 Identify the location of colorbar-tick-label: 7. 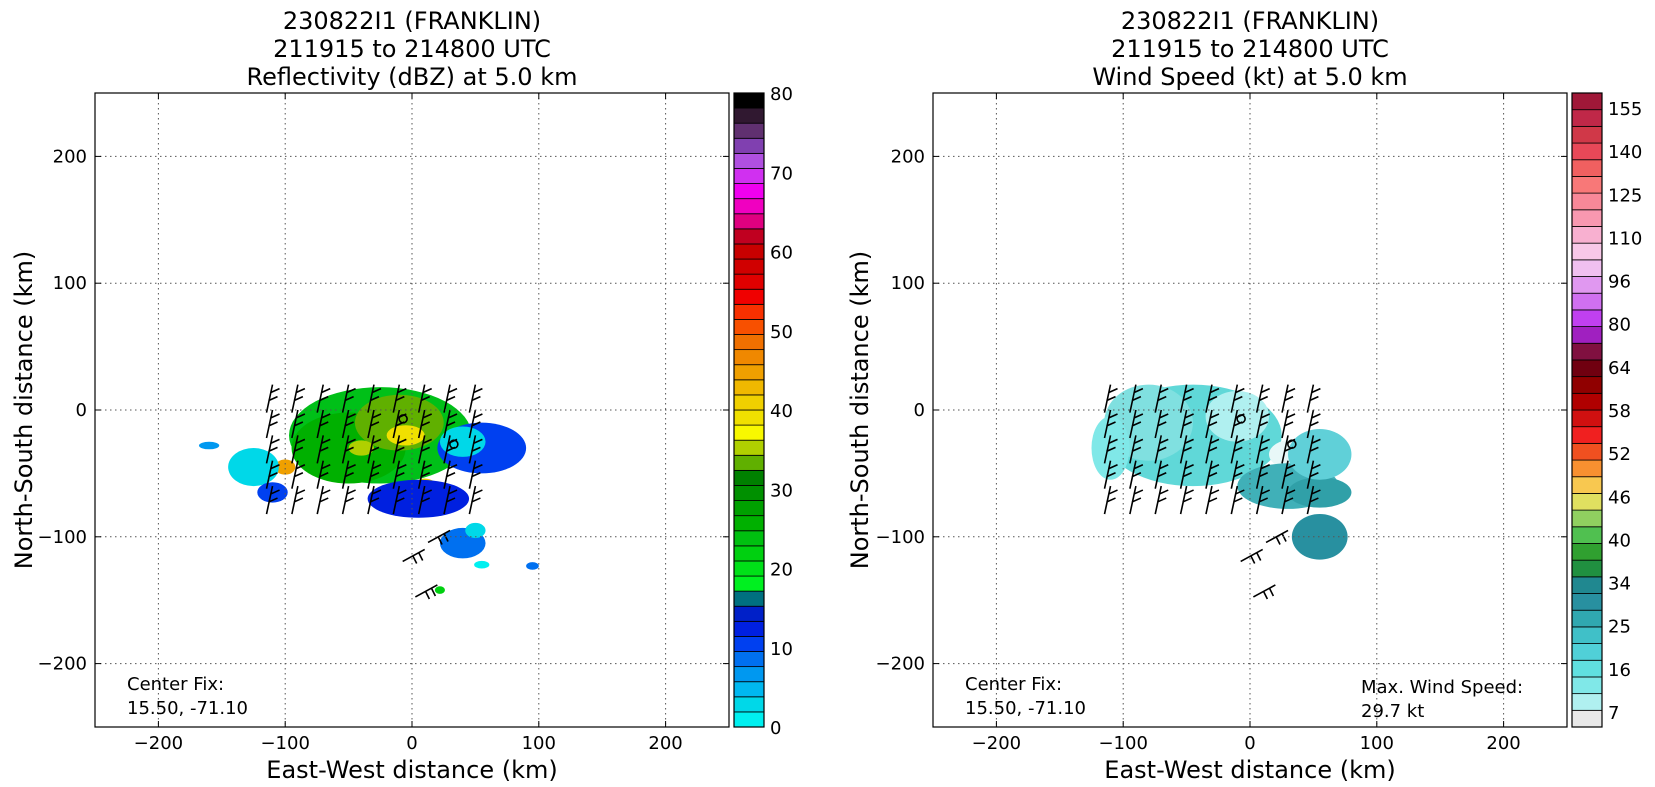
(1613, 713).